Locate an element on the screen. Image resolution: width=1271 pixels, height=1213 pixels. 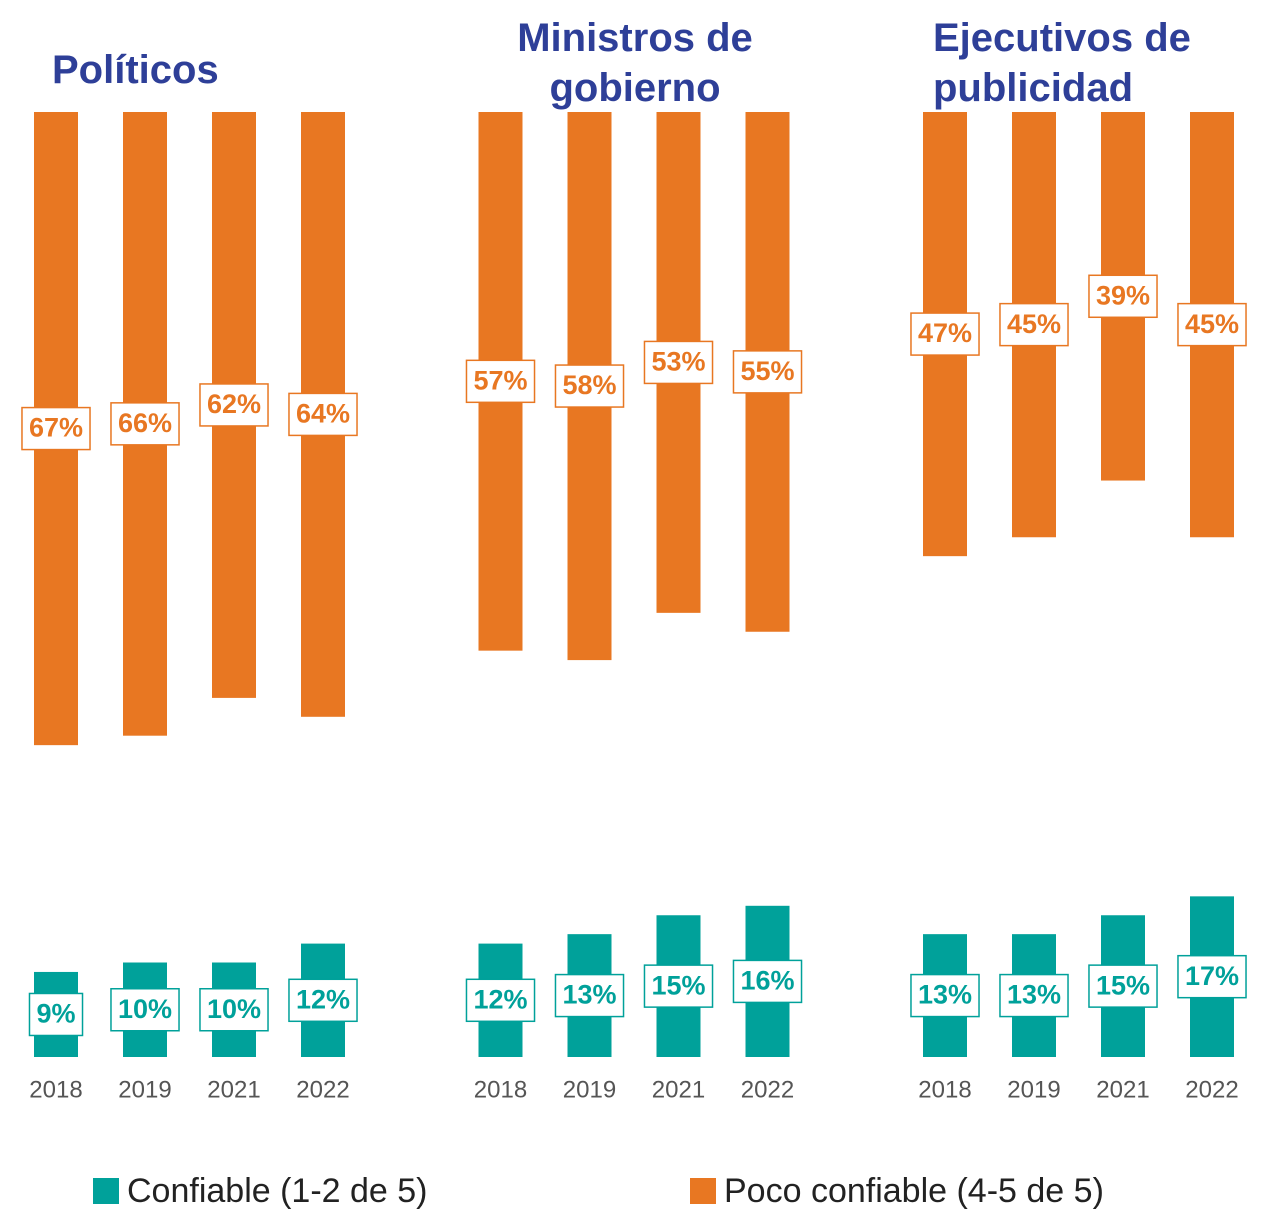
panel-title: Ejecutivos de publicidad is located at coordinates (1062, 63).